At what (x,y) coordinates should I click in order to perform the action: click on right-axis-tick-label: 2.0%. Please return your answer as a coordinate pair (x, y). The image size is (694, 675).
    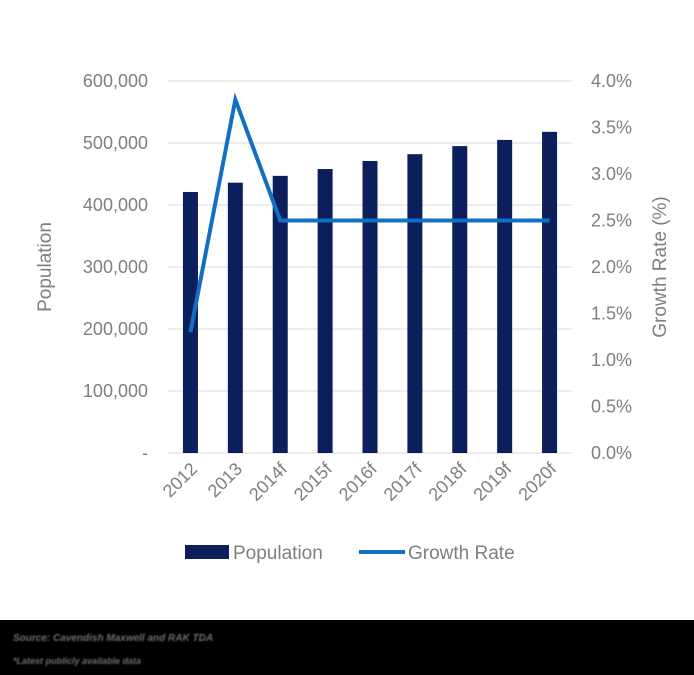
    Looking at the image, I should click on (611, 267).